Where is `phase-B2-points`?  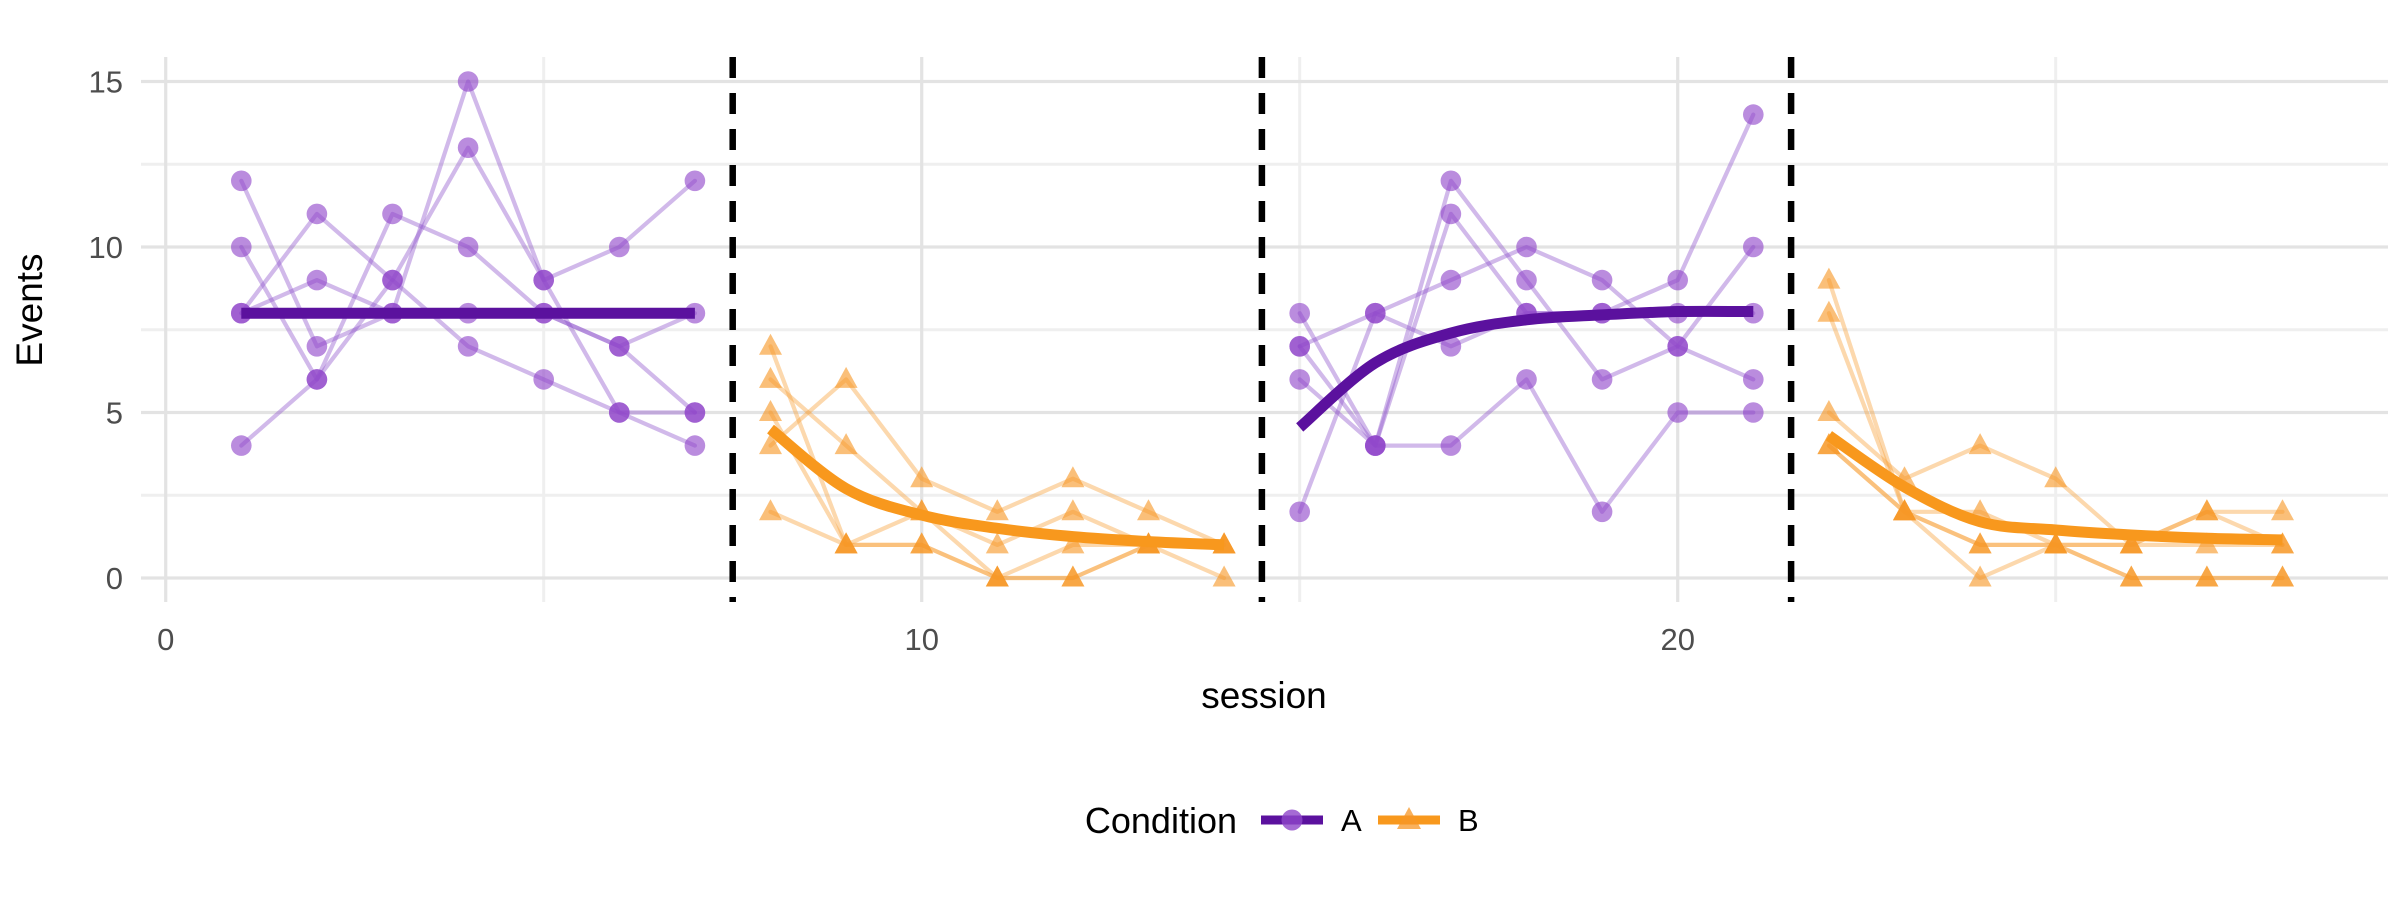
phase-B2-points is located at coordinates (2055, 427).